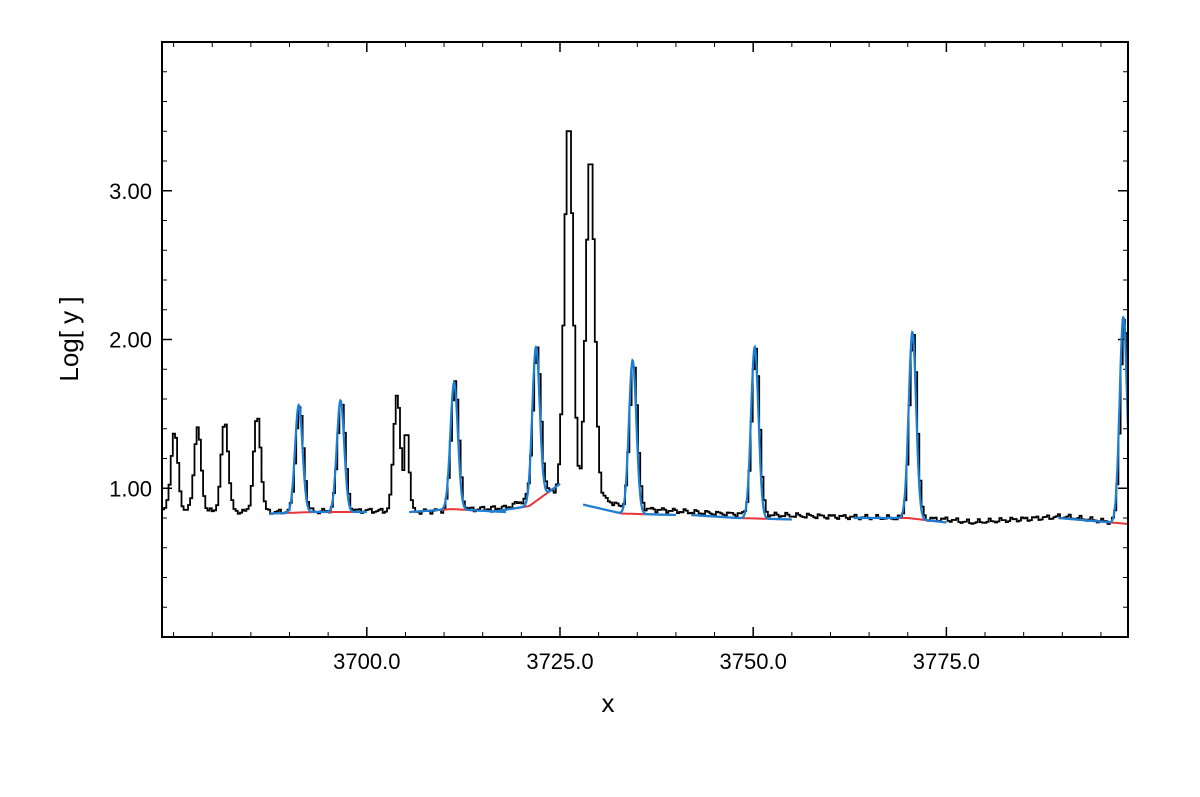 The width and height of the screenshot is (1200, 797). I want to click on y-axis-label: Log[ y ], so click(69, 338).